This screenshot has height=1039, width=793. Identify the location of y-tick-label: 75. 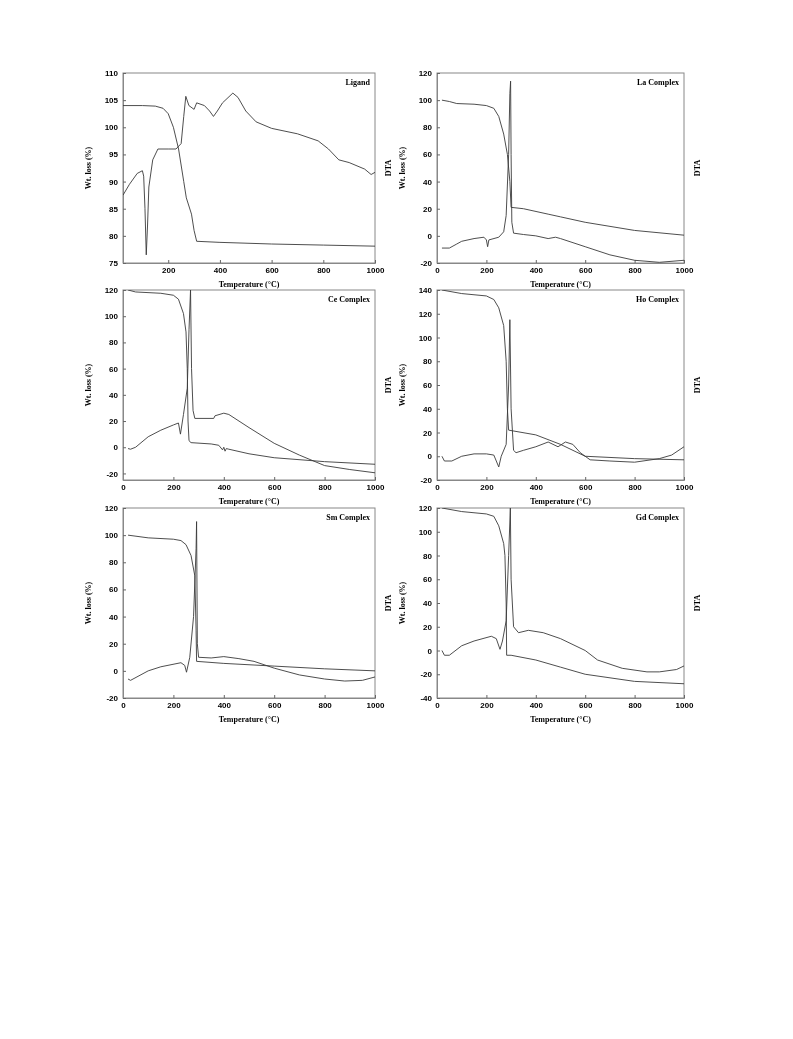
(114, 264).